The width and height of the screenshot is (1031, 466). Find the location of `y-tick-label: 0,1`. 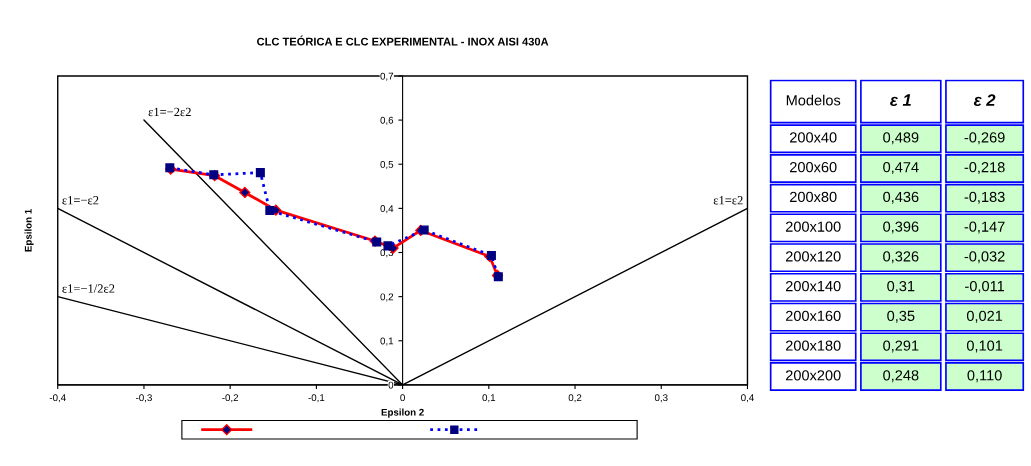

y-tick-label: 0,1 is located at coordinates (387, 341).